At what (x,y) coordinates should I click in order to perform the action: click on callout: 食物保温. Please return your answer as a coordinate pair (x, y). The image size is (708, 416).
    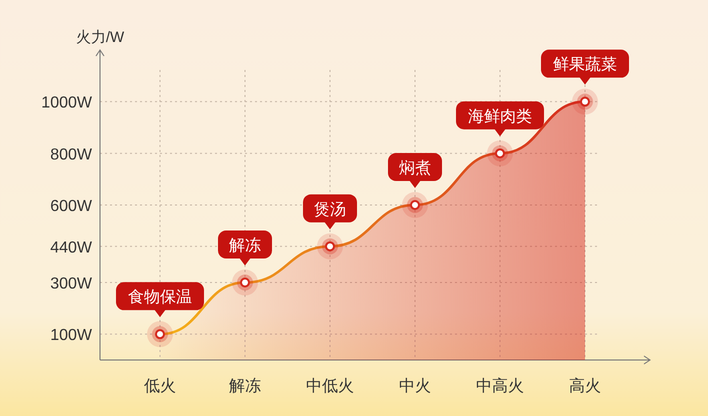
    Looking at the image, I should click on (160, 300).